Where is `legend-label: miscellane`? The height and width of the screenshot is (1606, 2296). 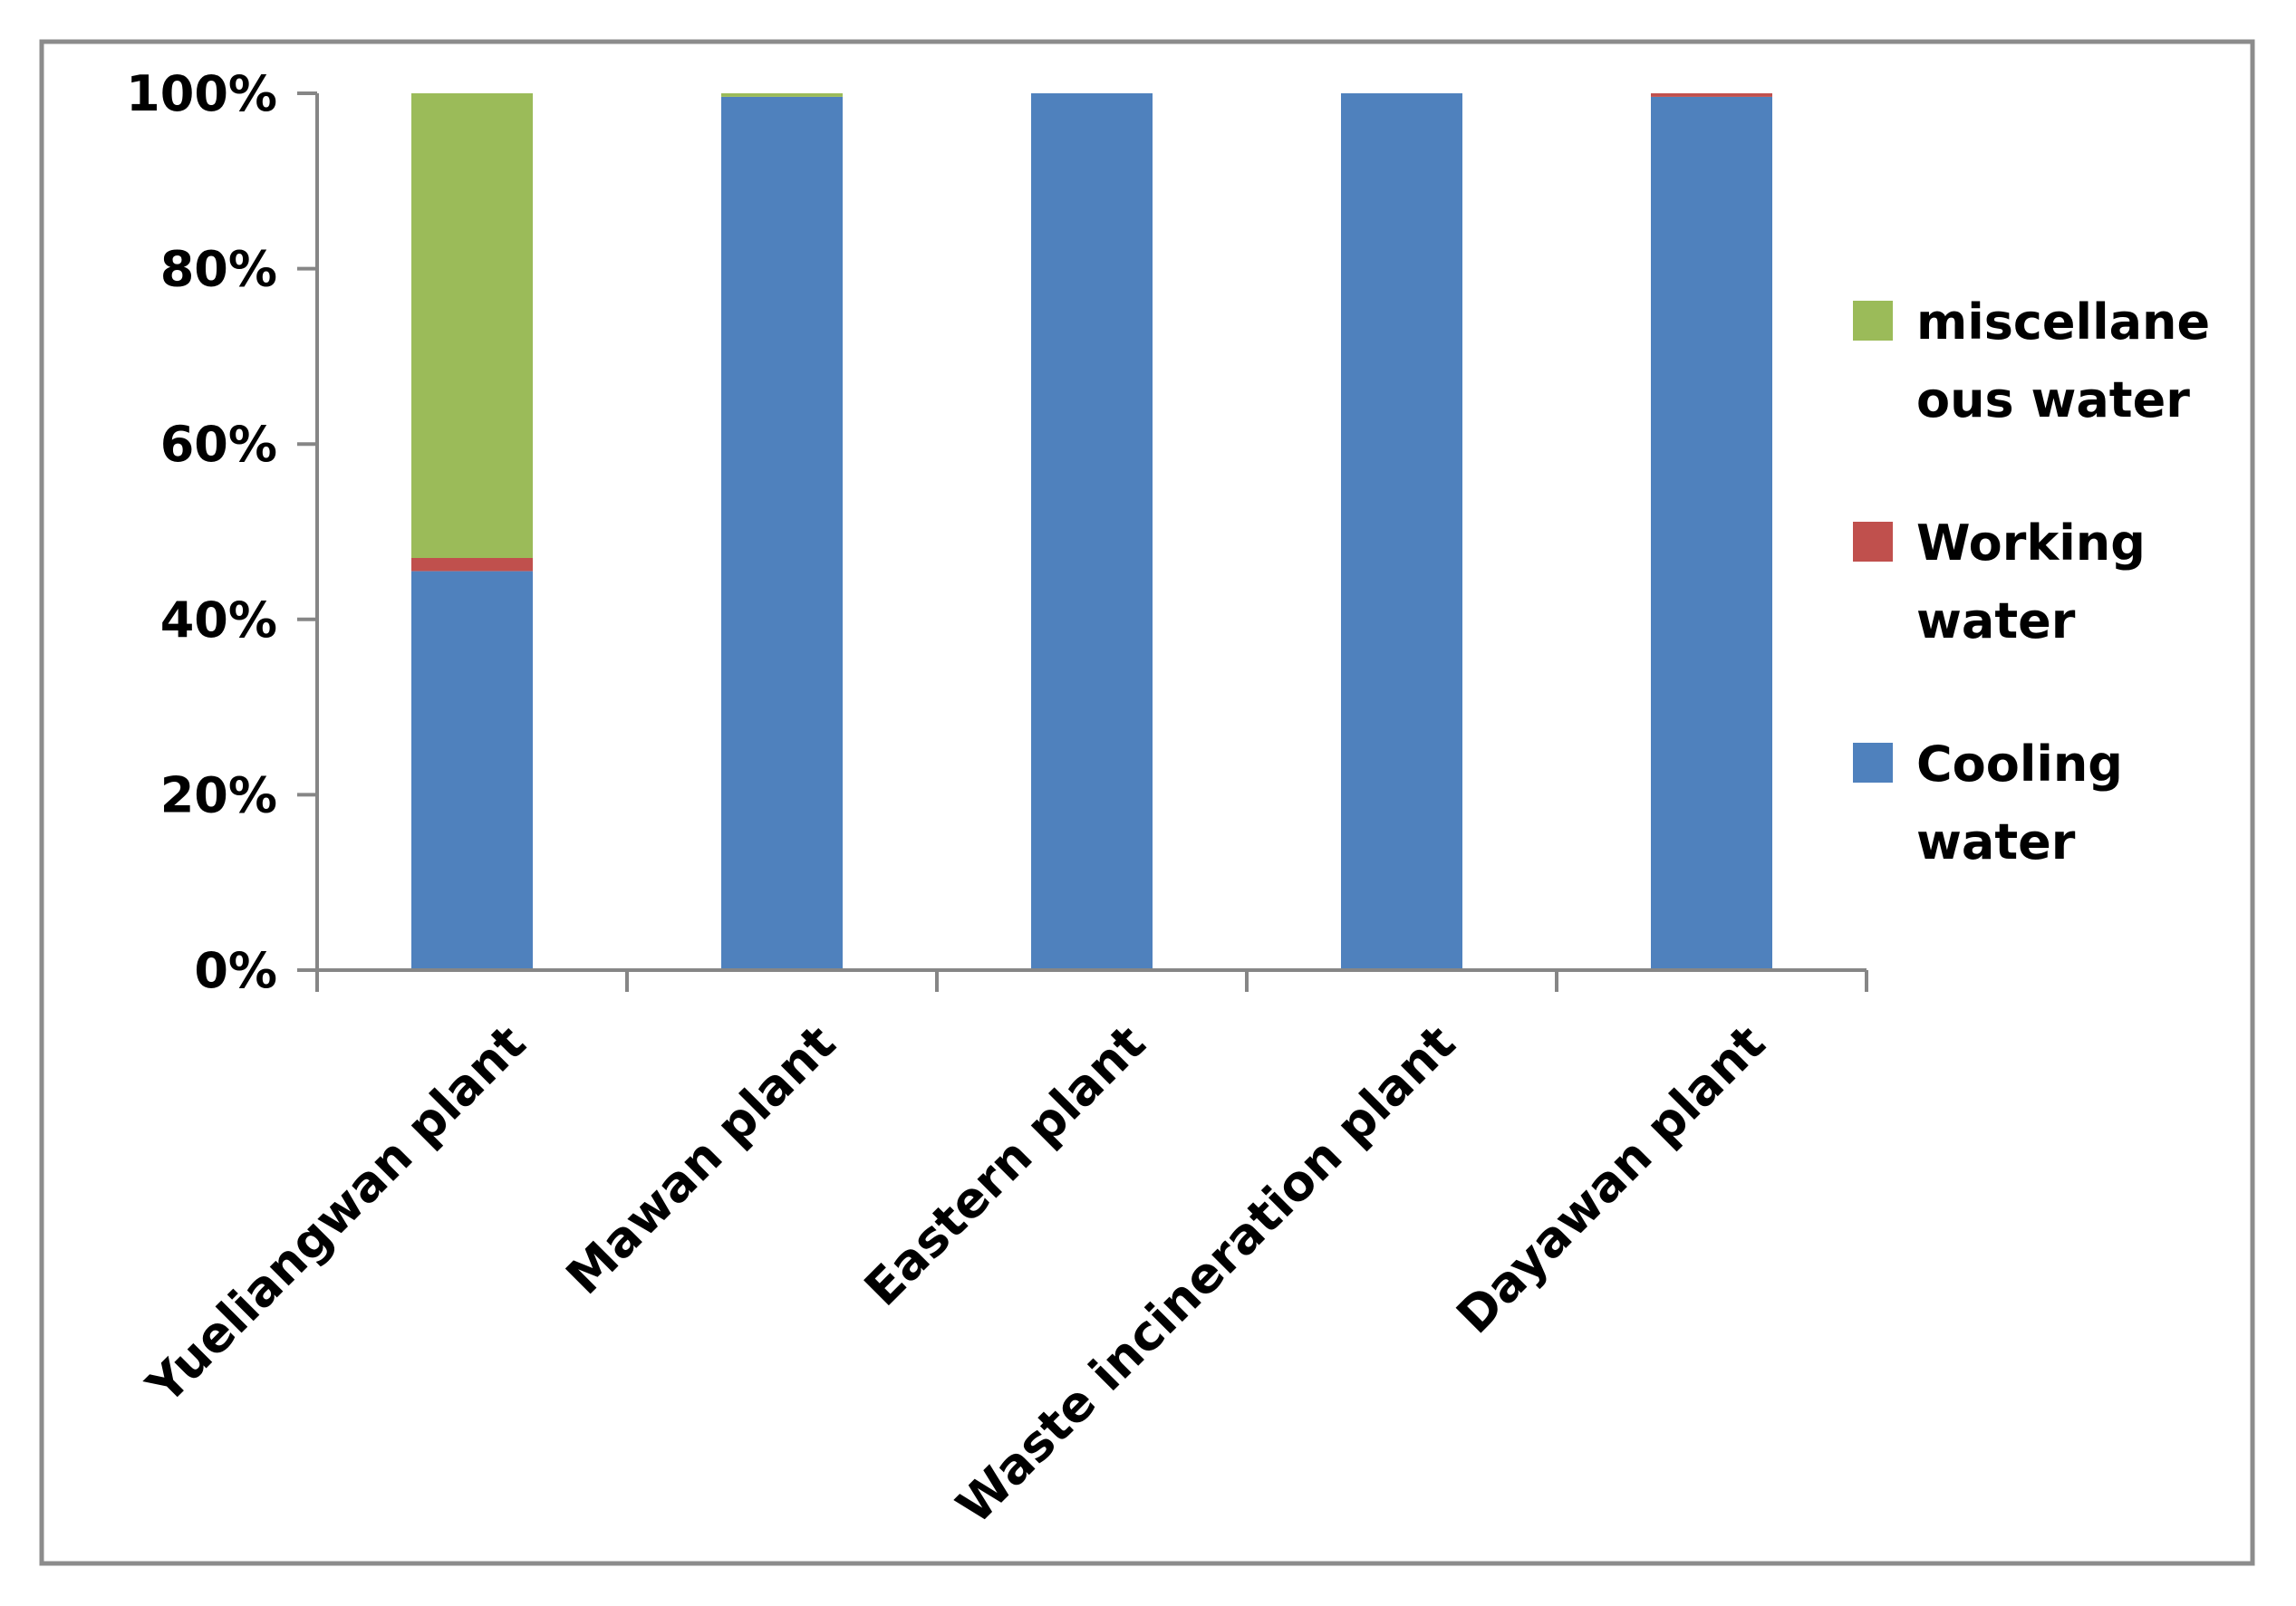
legend-label: miscellane is located at coordinates (2063, 322).